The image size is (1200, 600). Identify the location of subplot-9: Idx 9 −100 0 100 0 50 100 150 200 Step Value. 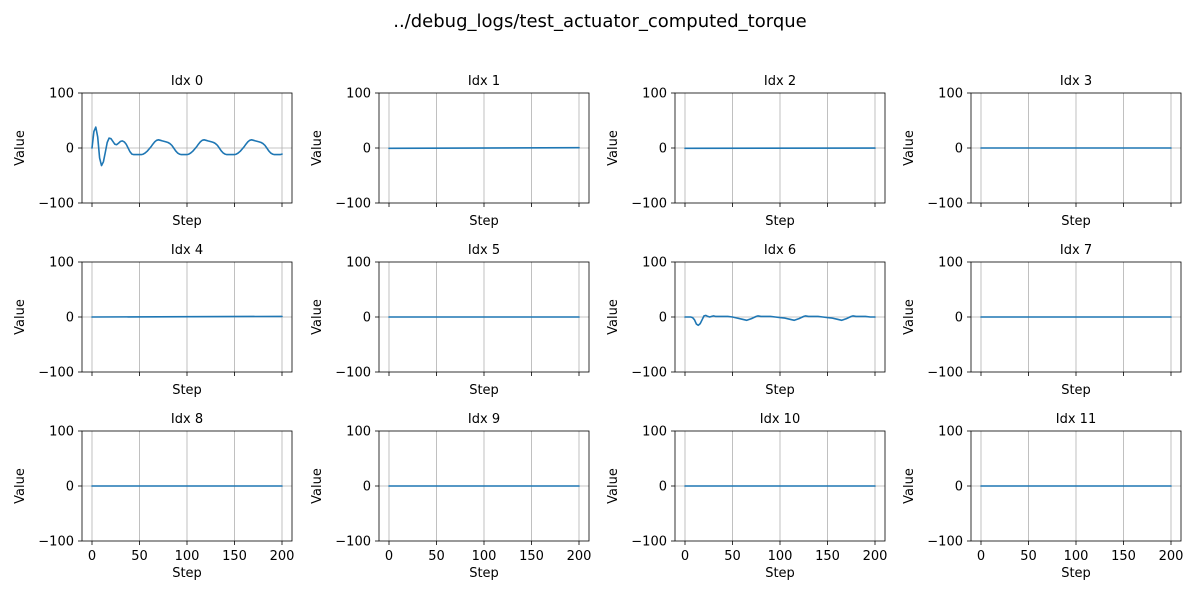
(450, 496).